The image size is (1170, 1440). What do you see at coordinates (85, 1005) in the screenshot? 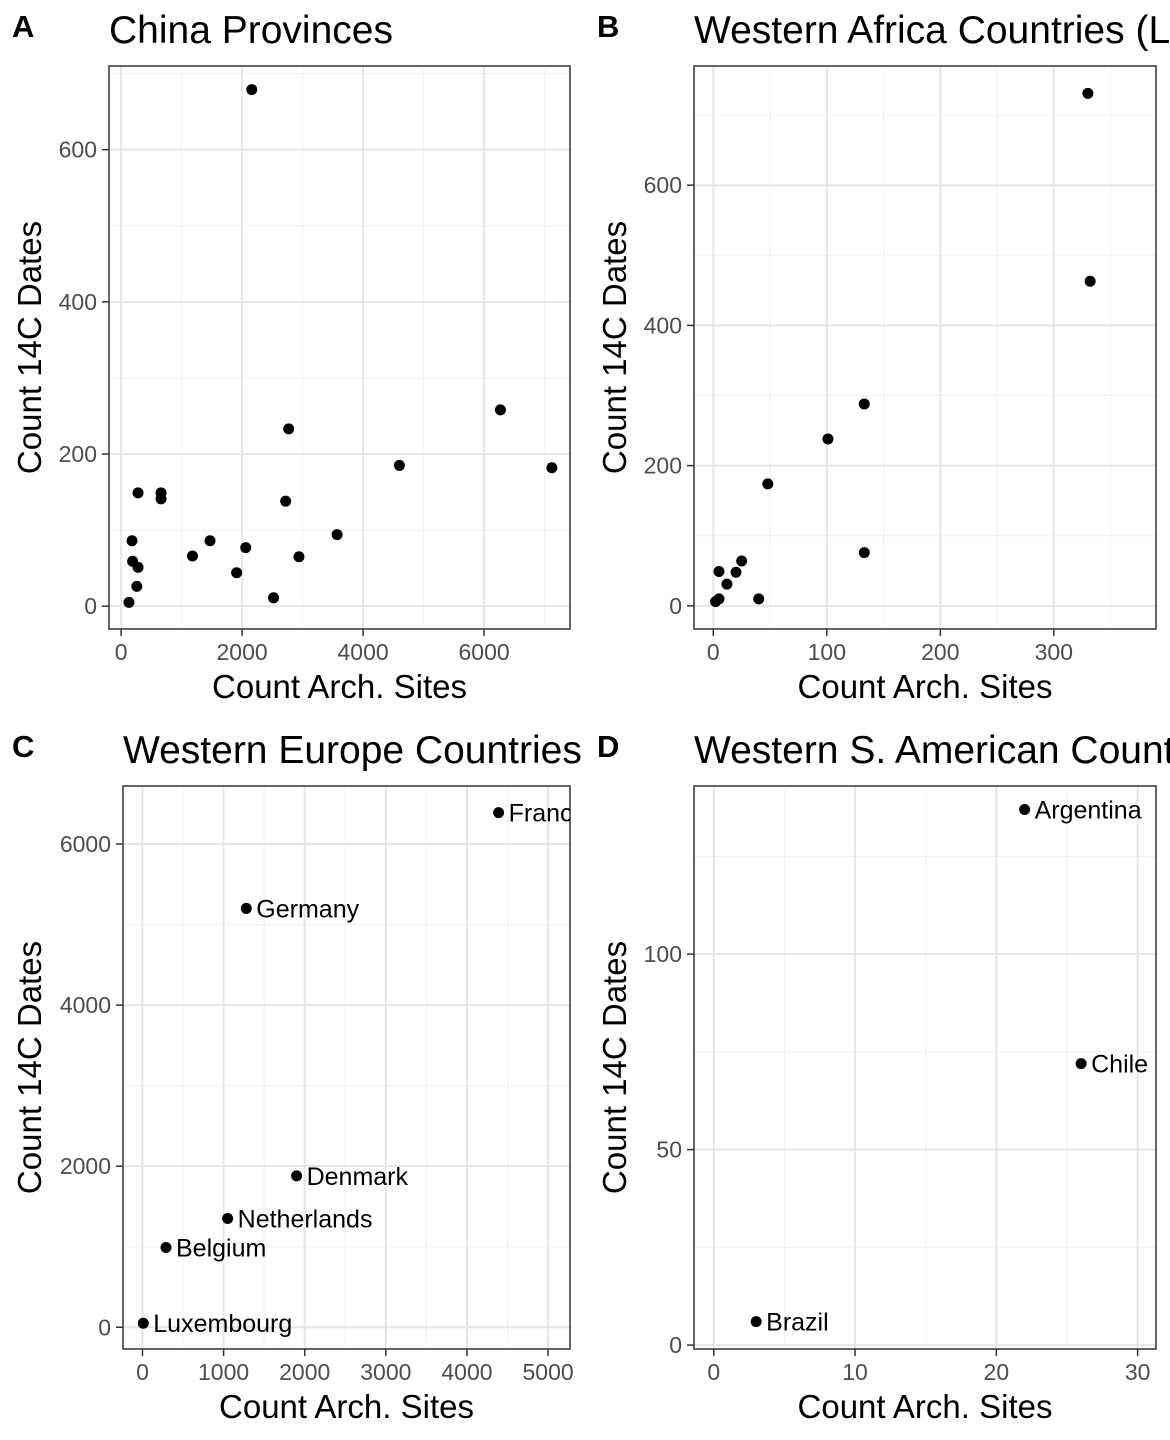
I see `y-tick-label: 4000` at bounding box center [85, 1005].